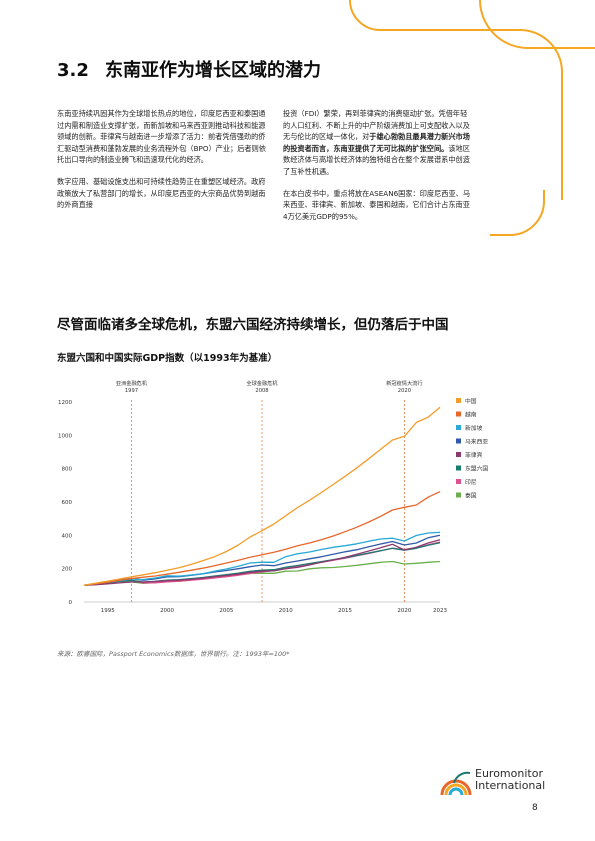 This screenshot has height=841, width=595. Describe the element at coordinates (404, 611) in the screenshot. I see `x-tick-label: 2020` at that location.